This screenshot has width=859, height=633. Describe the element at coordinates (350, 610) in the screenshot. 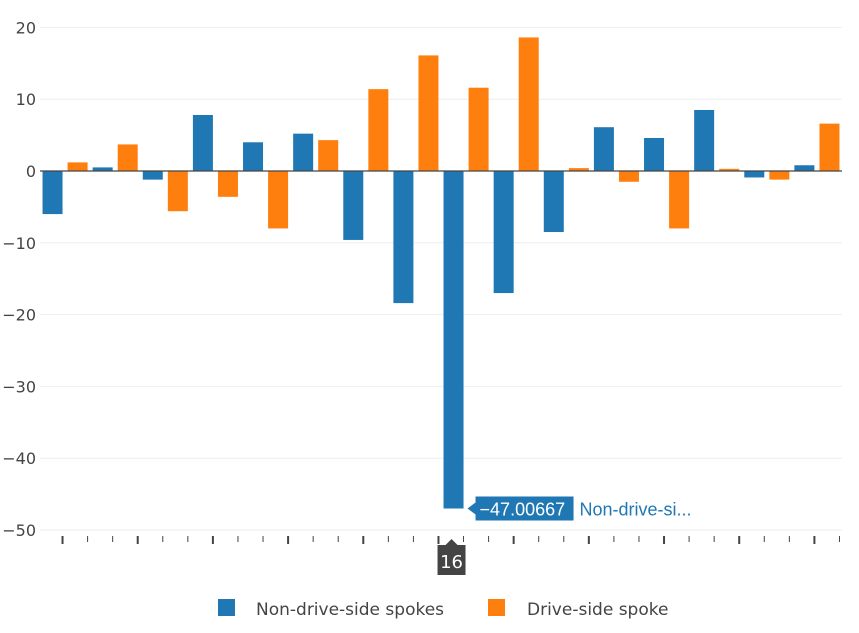

I see `legend-label-non-drive-side: Non-drive-side spokes` at that location.